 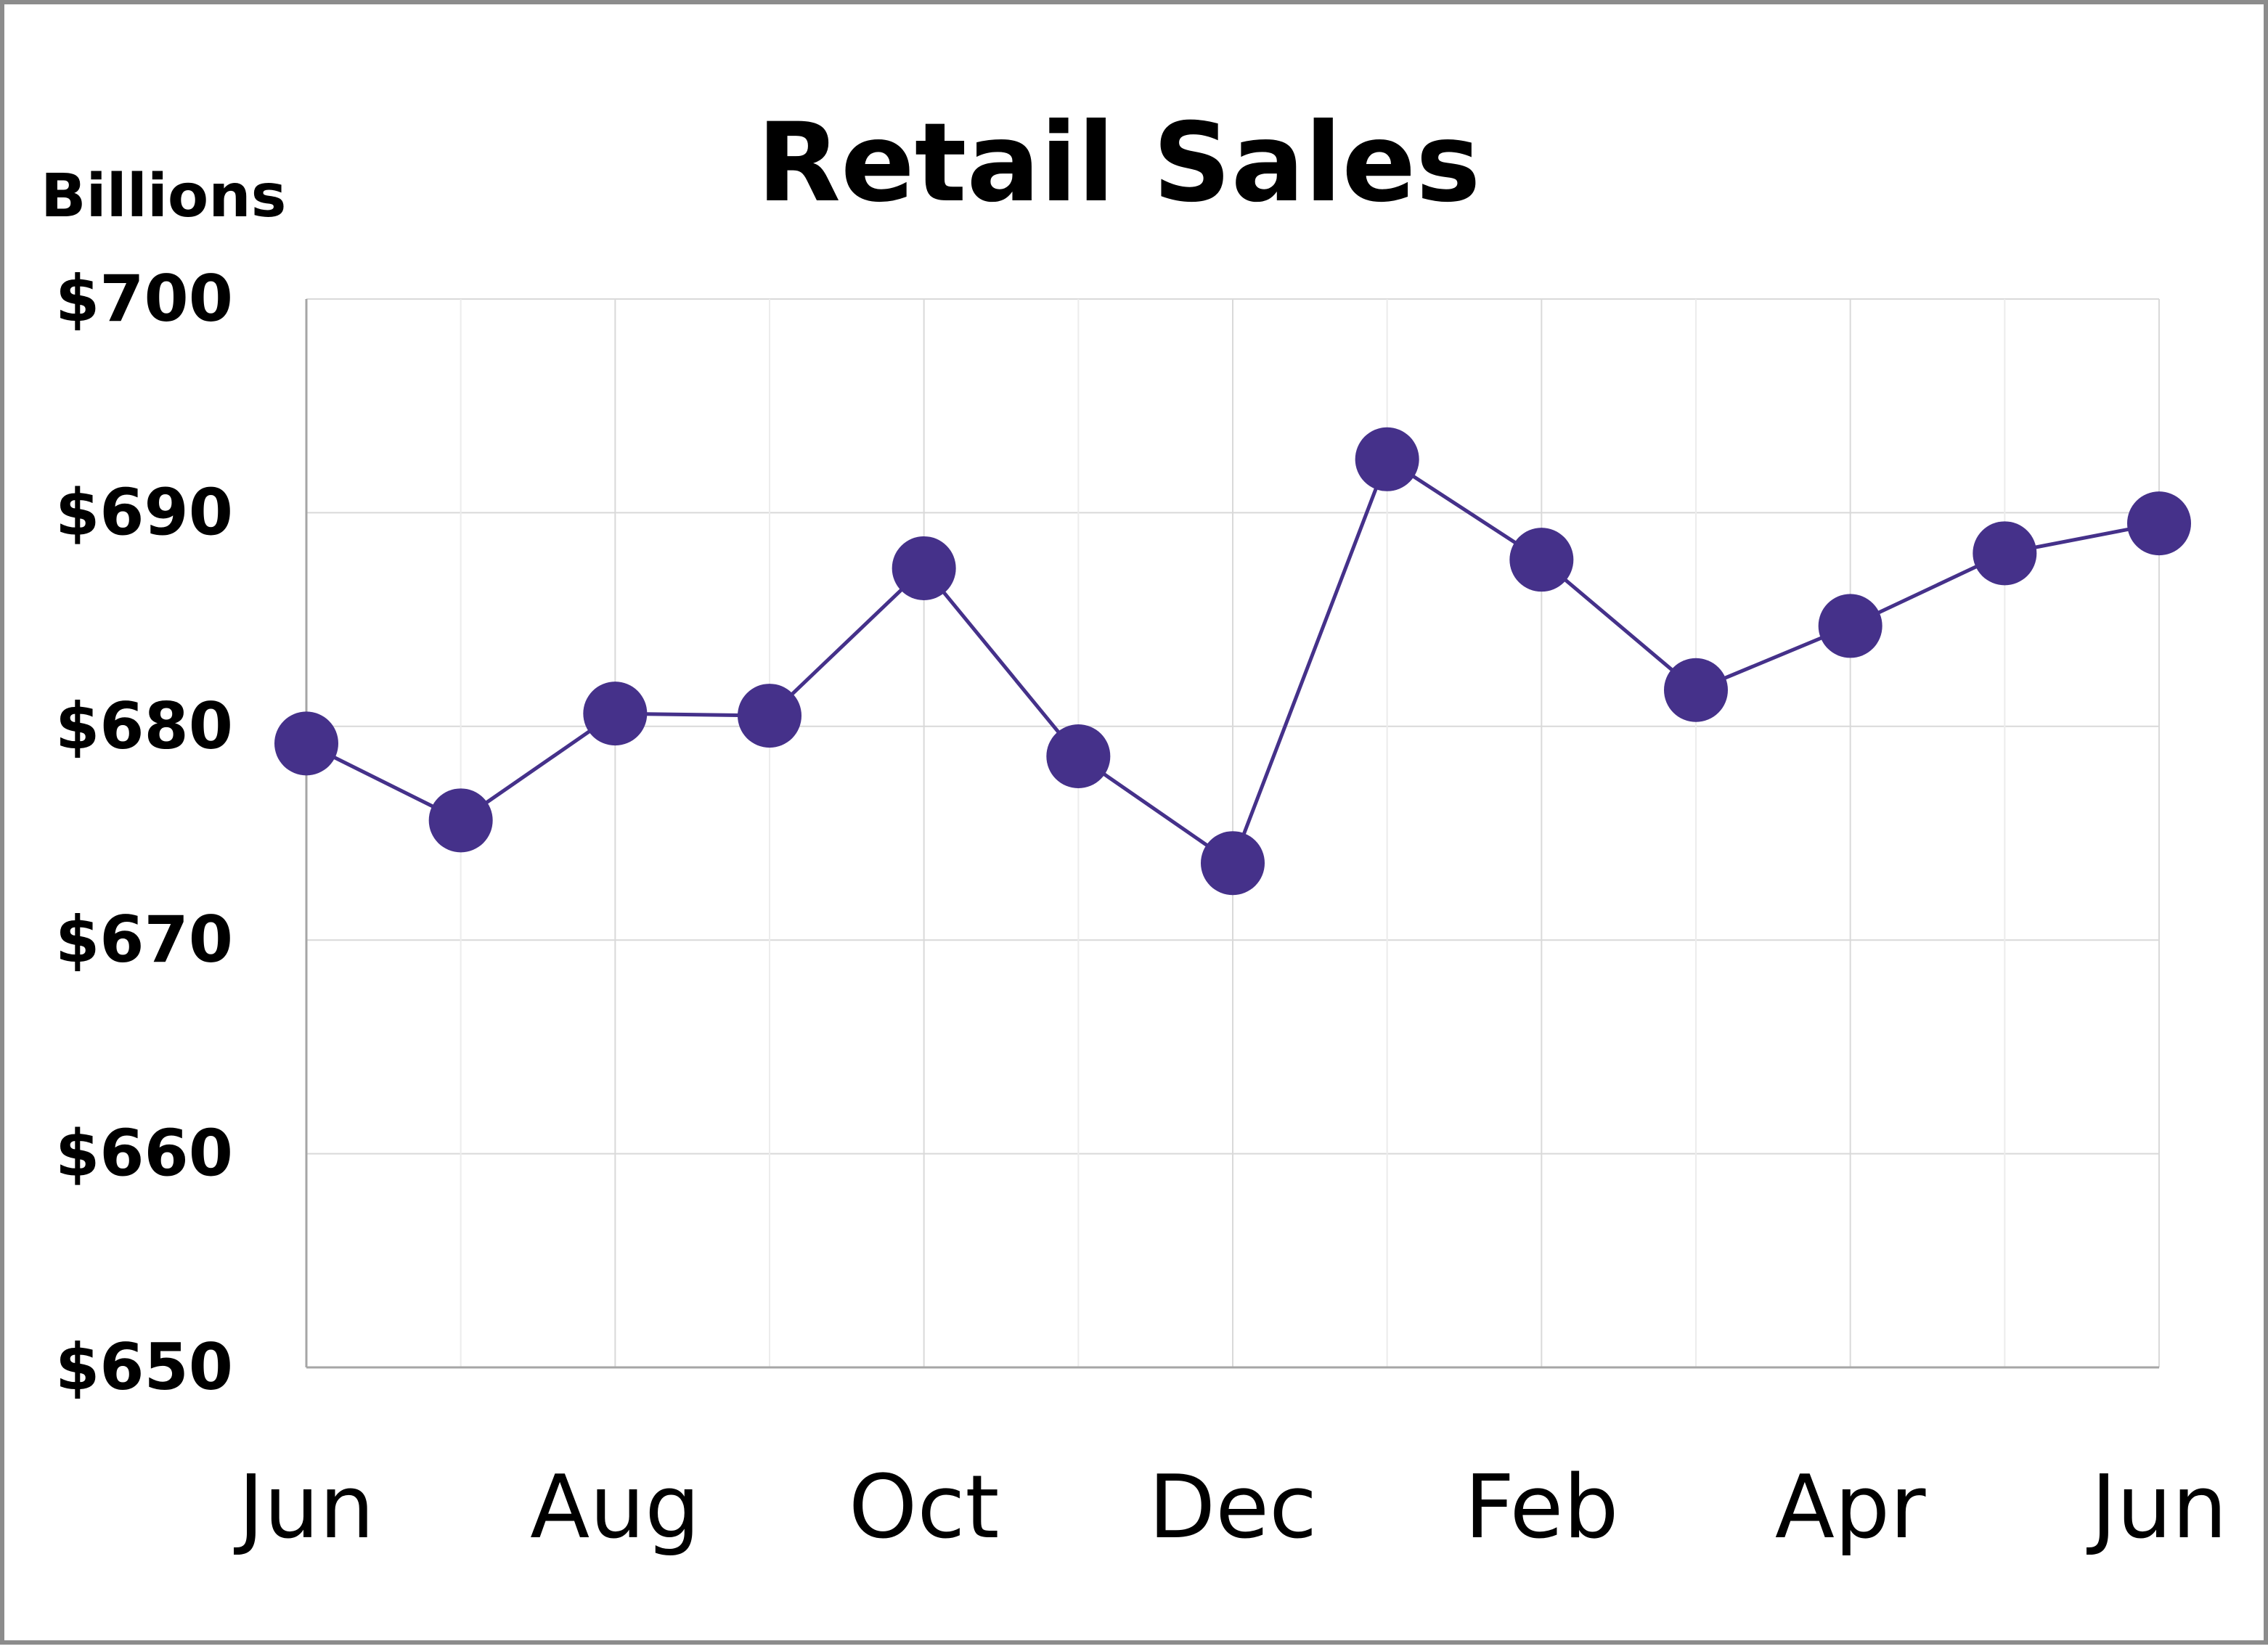 I want to click on x-tick-label: Feb, so click(x=1541, y=1507).